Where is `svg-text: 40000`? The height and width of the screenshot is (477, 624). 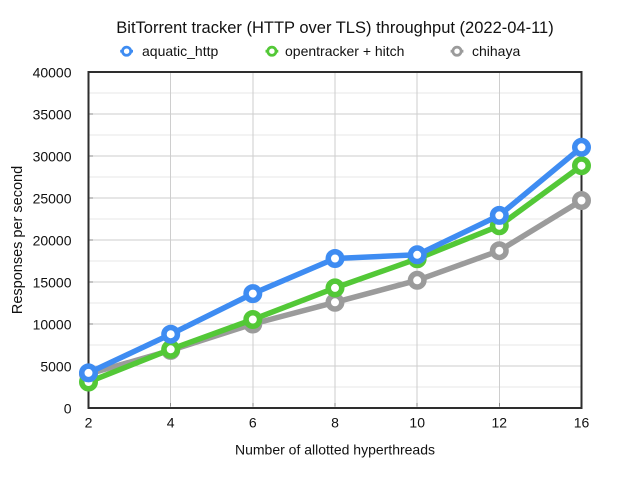
svg-text: 40000 is located at coordinates (52, 73).